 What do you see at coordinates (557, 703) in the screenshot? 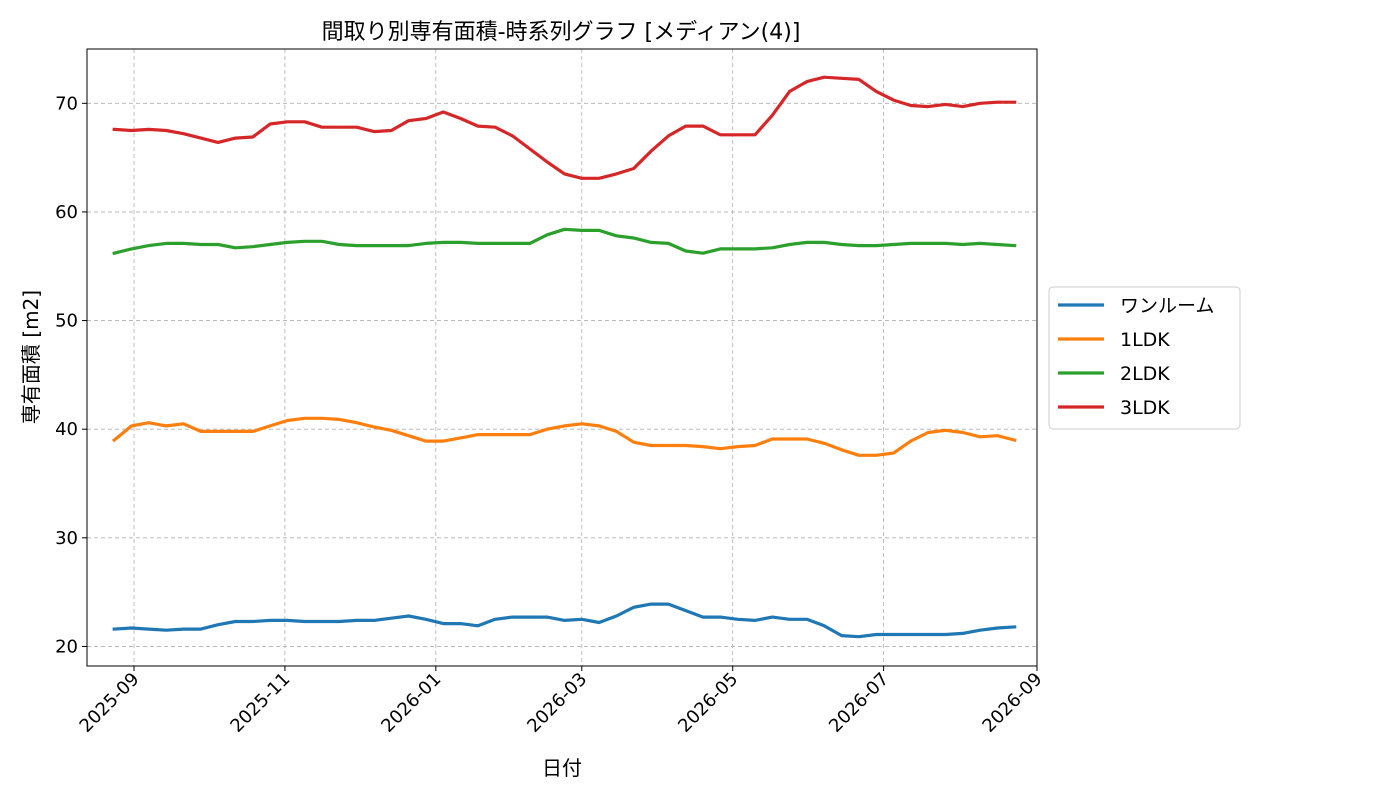
I see `x-tick-label: 2026-03` at bounding box center [557, 703].